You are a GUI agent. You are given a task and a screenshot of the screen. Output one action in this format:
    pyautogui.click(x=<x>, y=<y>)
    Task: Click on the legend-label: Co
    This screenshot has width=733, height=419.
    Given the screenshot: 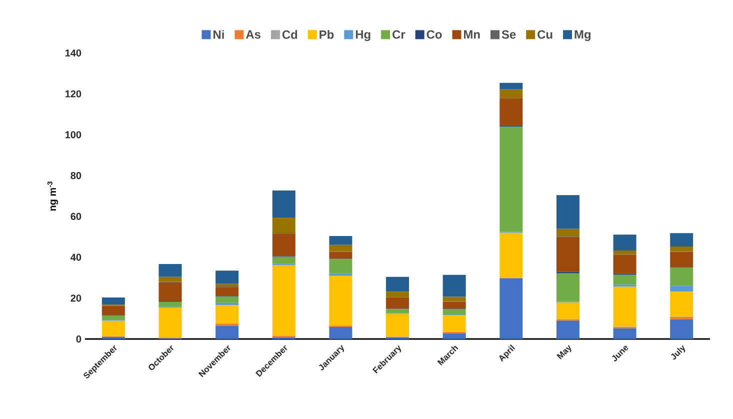 What is the action you would take?
    pyautogui.click(x=434, y=34)
    